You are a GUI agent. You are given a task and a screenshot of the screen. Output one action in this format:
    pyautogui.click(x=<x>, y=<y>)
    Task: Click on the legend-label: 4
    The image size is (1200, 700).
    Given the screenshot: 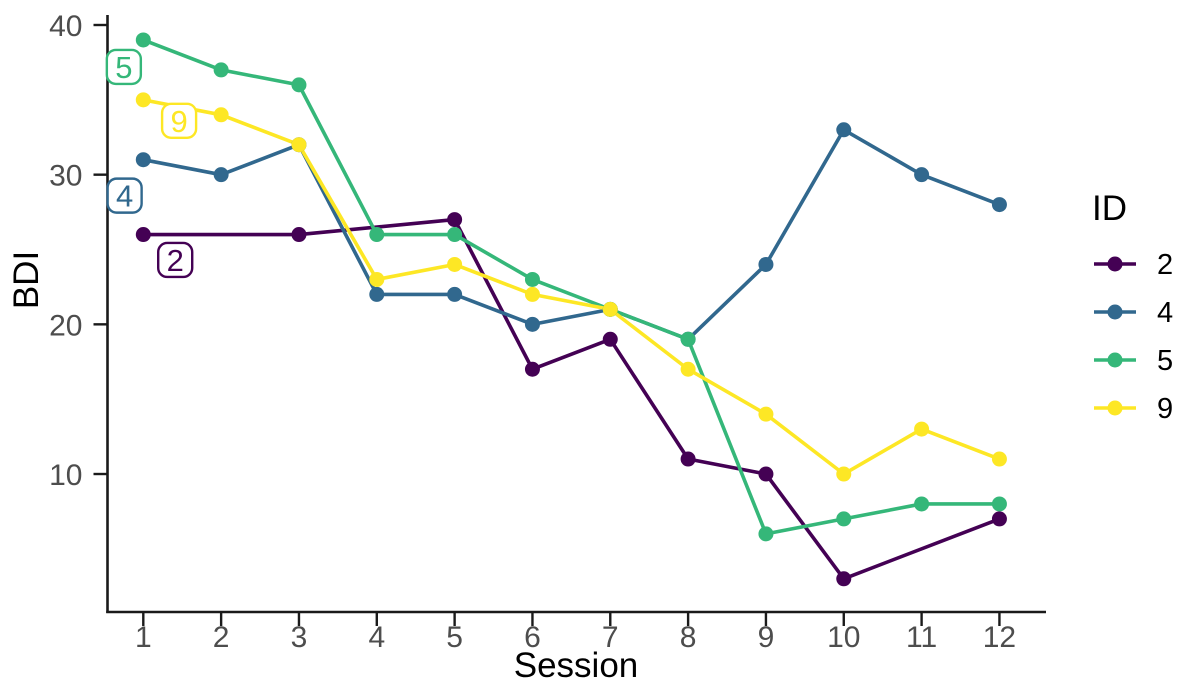 What is the action you would take?
    pyautogui.click(x=1165, y=313)
    